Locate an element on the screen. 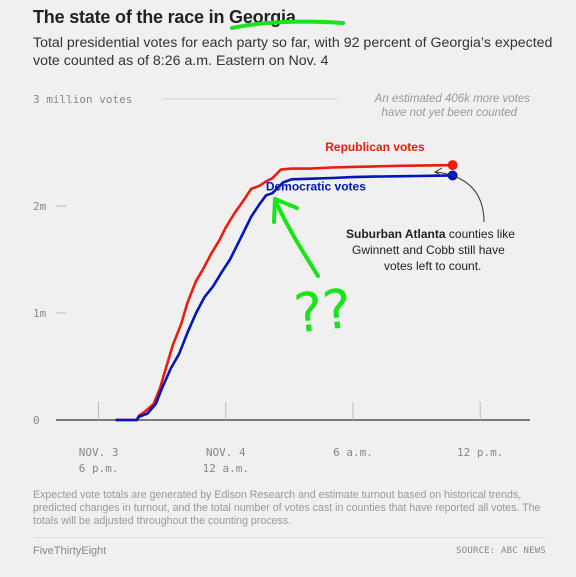 The image size is (576, 577). callout-line1: Suburban Atlanta counties like is located at coordinates (430, 234).